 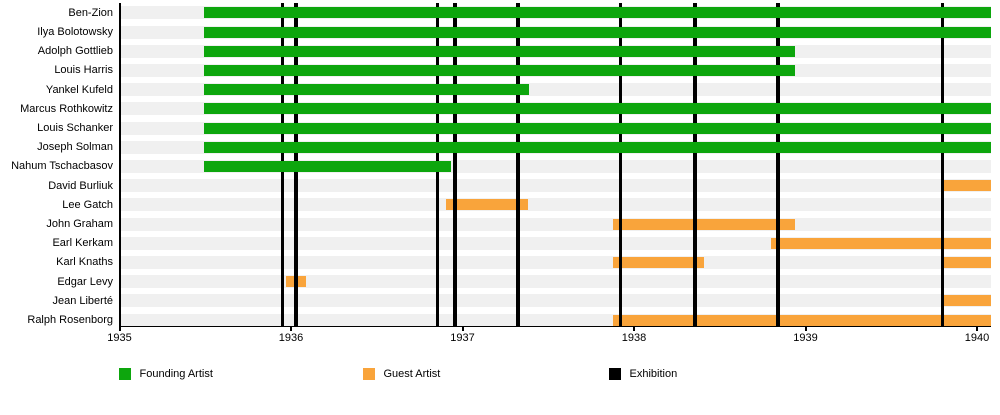 I want to click on row-label: Yankel Kufeld, so click(x=79, y=89).